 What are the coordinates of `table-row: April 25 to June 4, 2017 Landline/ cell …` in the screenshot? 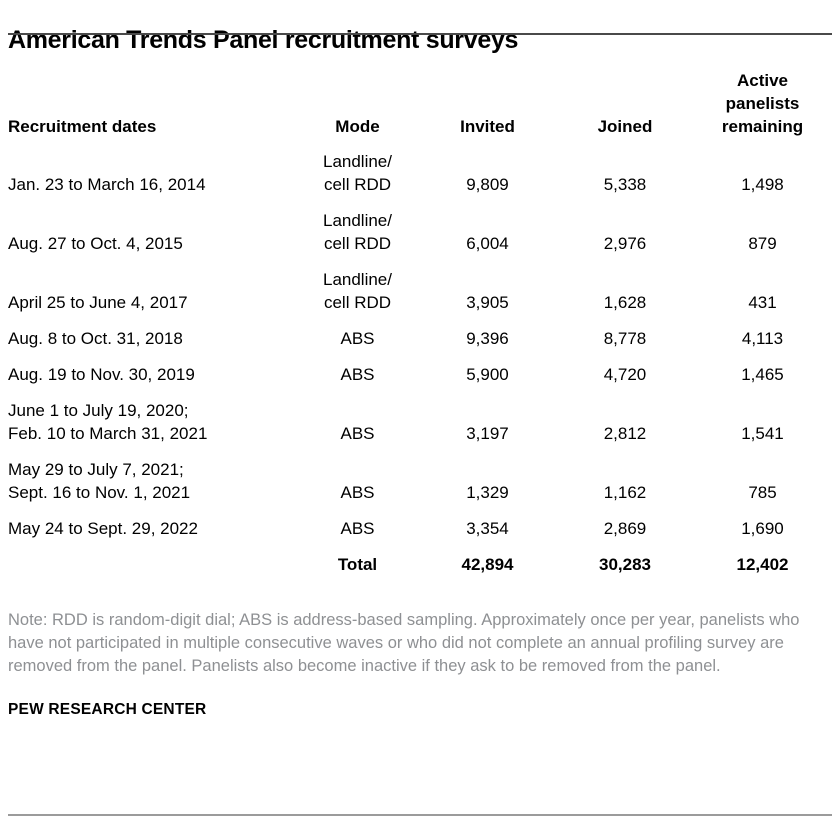 It's located at (421, 291).